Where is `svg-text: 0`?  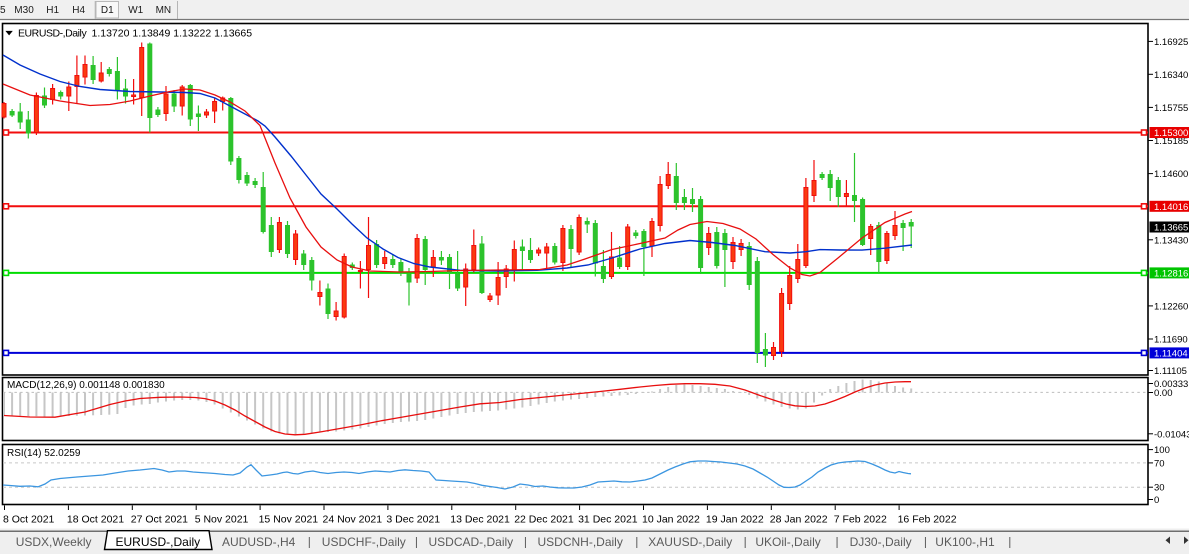
svg-text: 0 is located at coordinates (1156, 500).